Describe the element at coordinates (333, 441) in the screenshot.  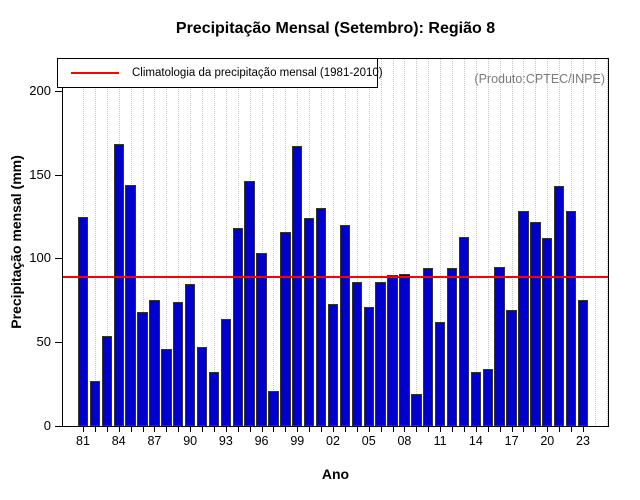
I see `x-tick-label: 02` at that location.